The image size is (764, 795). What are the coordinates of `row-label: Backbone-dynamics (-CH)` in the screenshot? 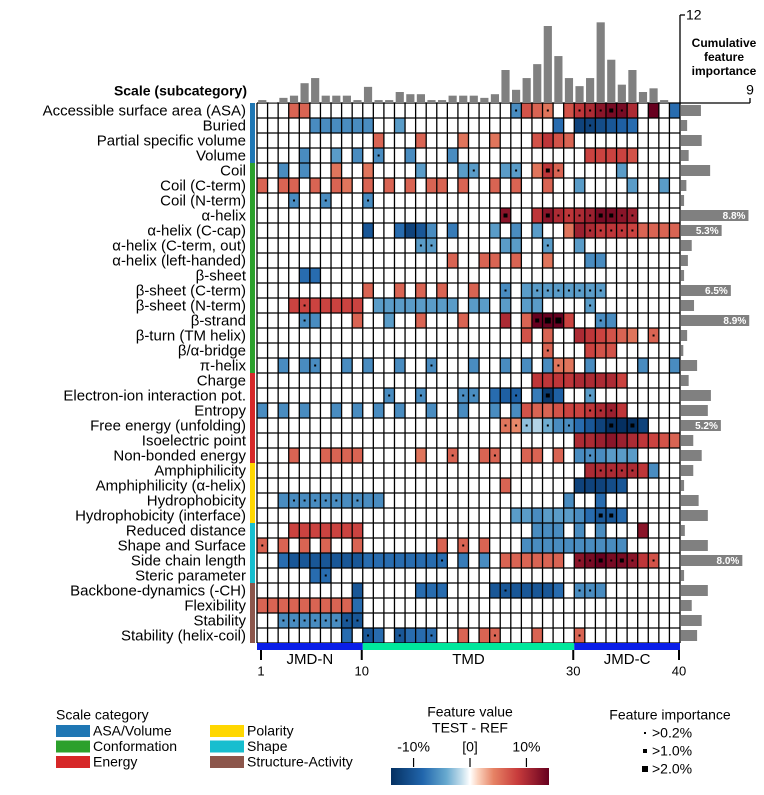 It's located at (158, 590).